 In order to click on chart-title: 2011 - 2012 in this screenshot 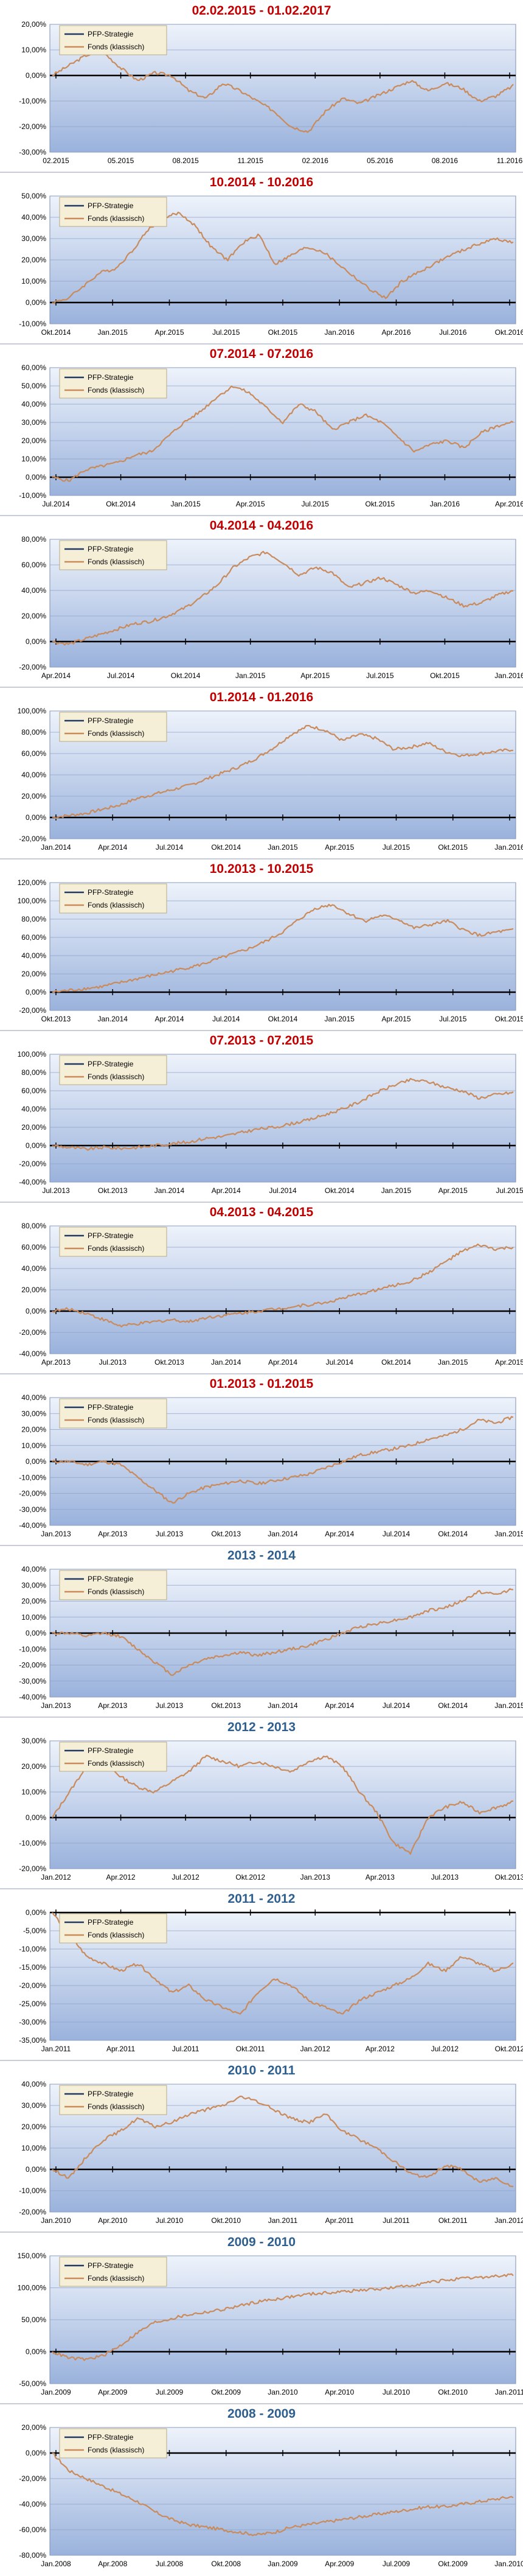, I will do `click(261, 1899)`.